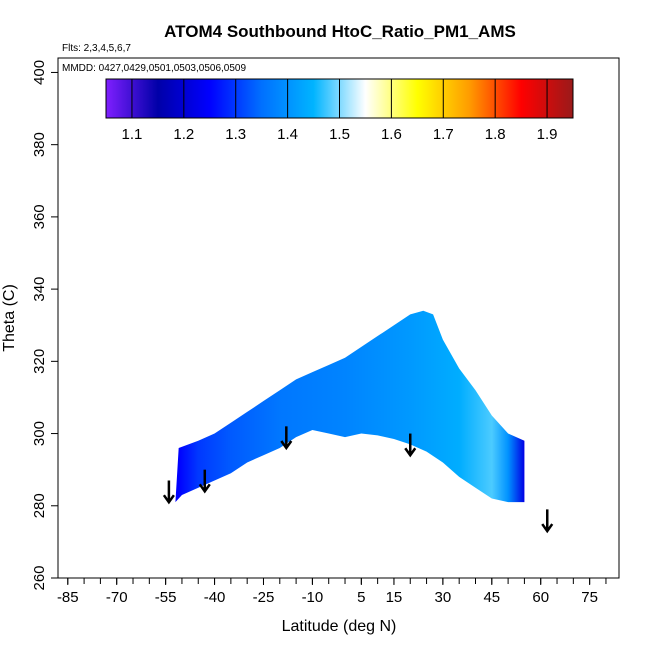  What do you see at coordinates (39, 289) in the screenshot?
I see `y-tick-label: 340` at bounding box center [39, 289].